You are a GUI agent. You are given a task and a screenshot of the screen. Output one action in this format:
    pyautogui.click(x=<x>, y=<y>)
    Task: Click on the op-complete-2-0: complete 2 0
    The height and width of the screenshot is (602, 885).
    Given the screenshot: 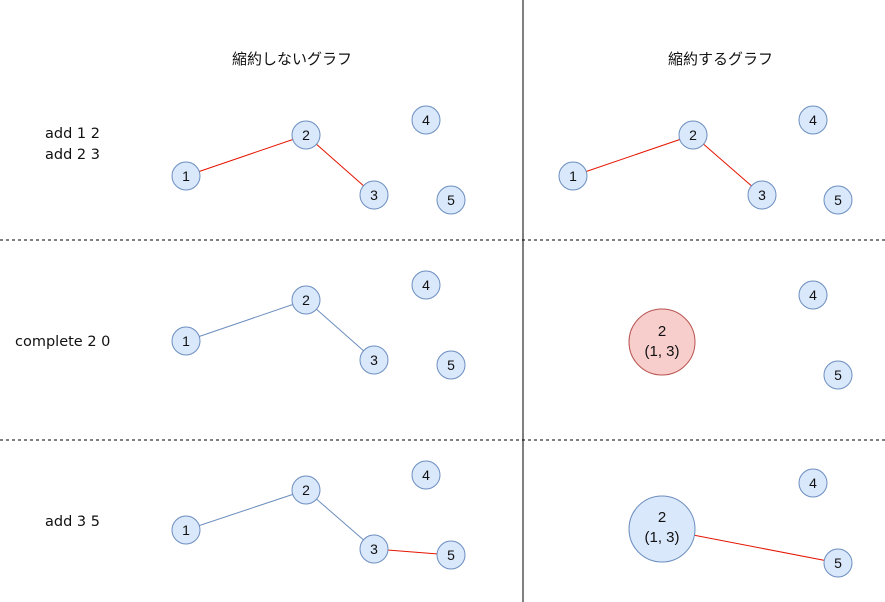 What is the action you would take?
    pyautogui.click(x=63, y=342)
    